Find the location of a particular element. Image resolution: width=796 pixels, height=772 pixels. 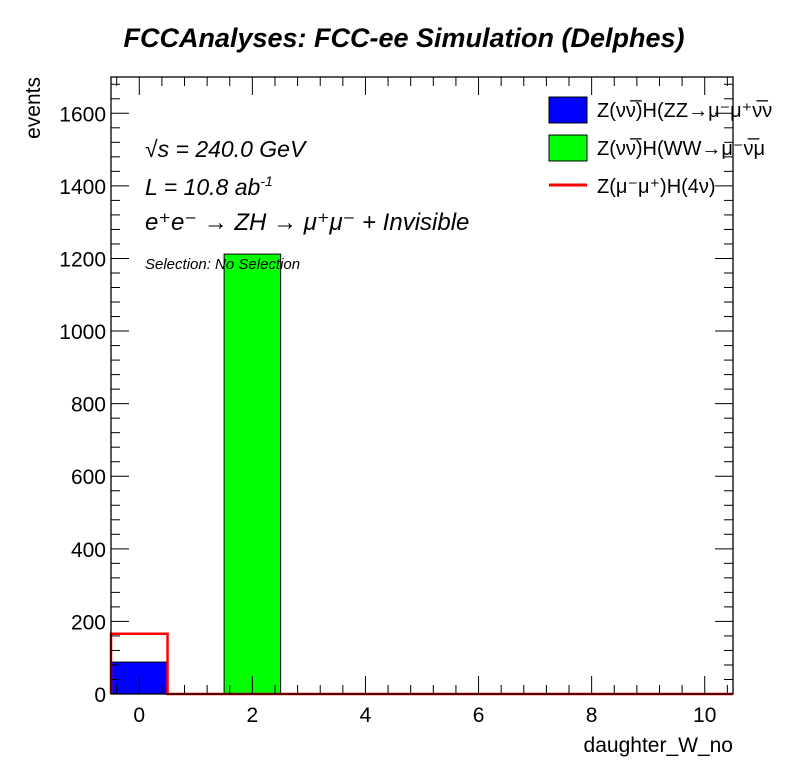

y-tick-label: 1600 is located at coordinates (82, 114).